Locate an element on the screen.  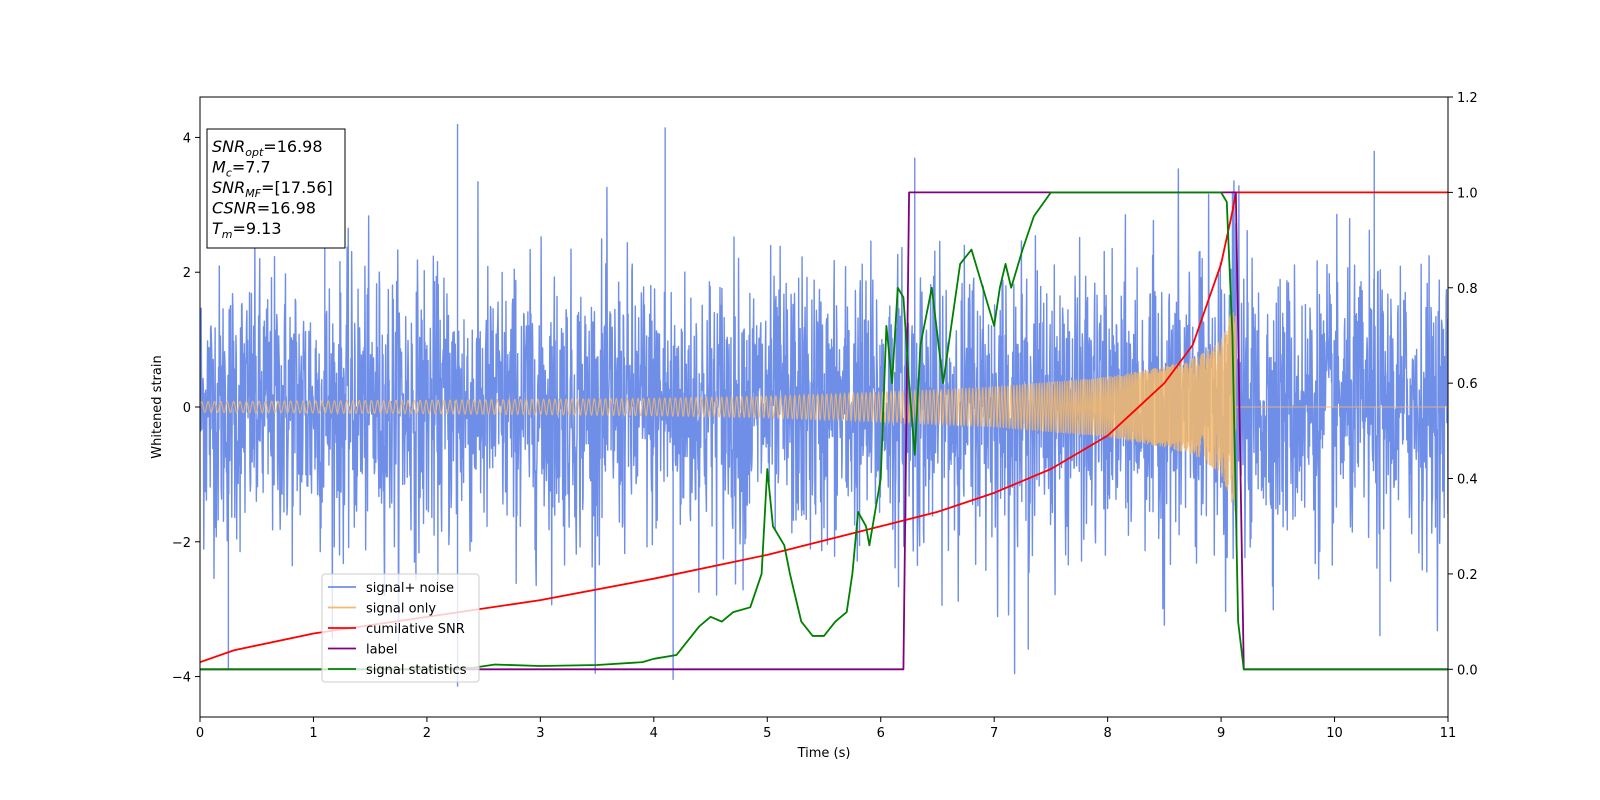
info-line: Mc=7.7 is located at coordinates (241, 169).